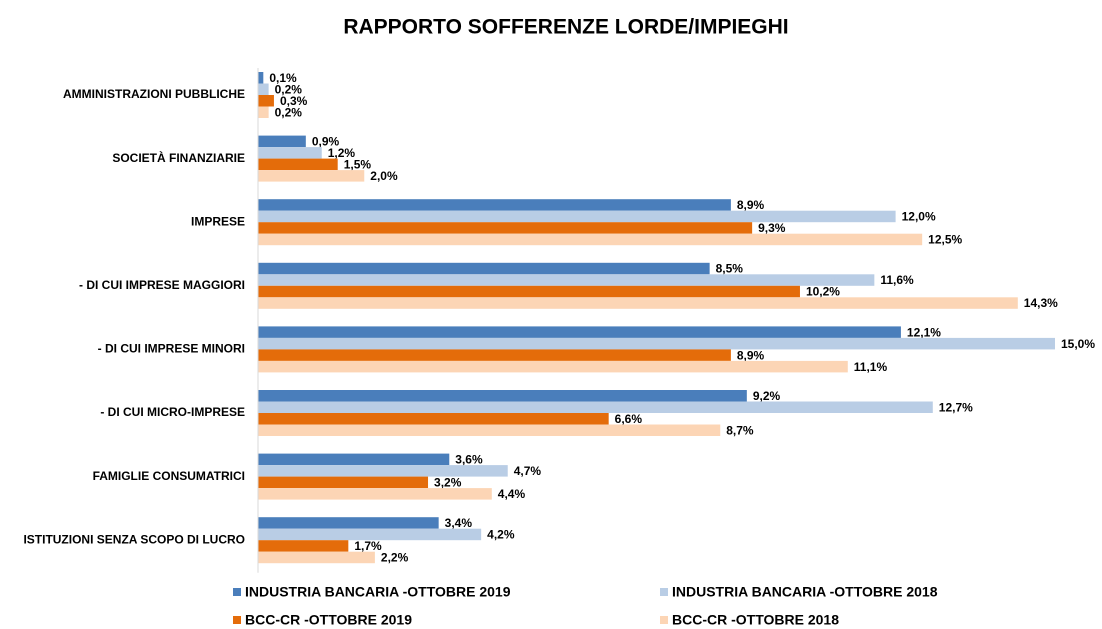 The width and height of the screenshot is (1102, 629). Describe the element at coordinates (1041, 303) in the screenshot. I see `value-label: 14,3%` at that location.